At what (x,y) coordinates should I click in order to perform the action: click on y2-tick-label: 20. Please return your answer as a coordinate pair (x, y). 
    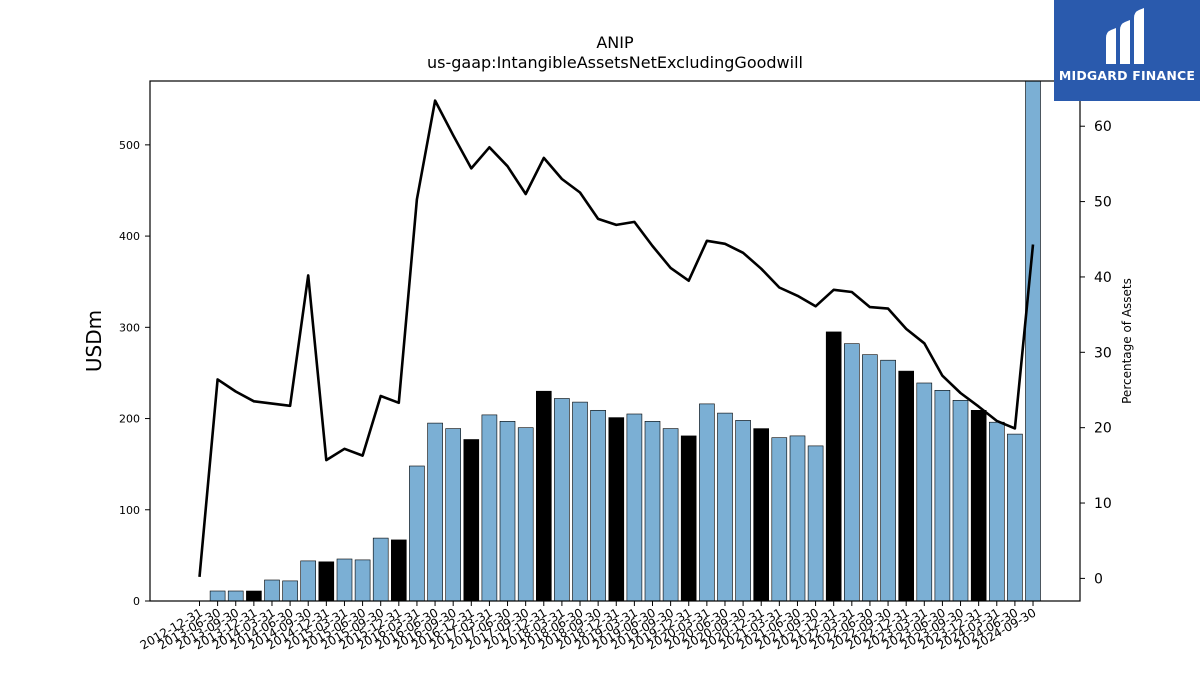
    Looking at the image, I should click on (1103, 429).